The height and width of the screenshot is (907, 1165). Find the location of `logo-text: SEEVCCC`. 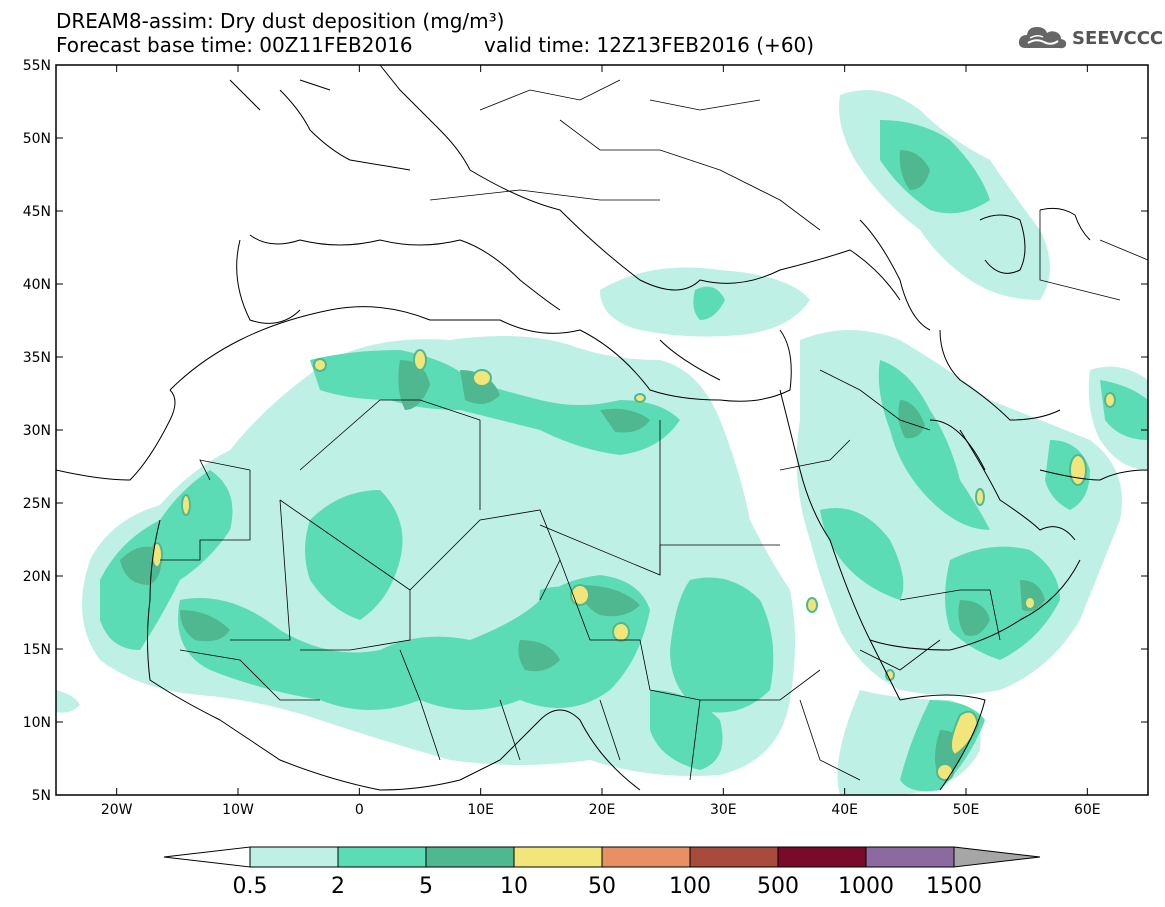

logo-text: SEEVCCC is located at coordinates (1118, 38).